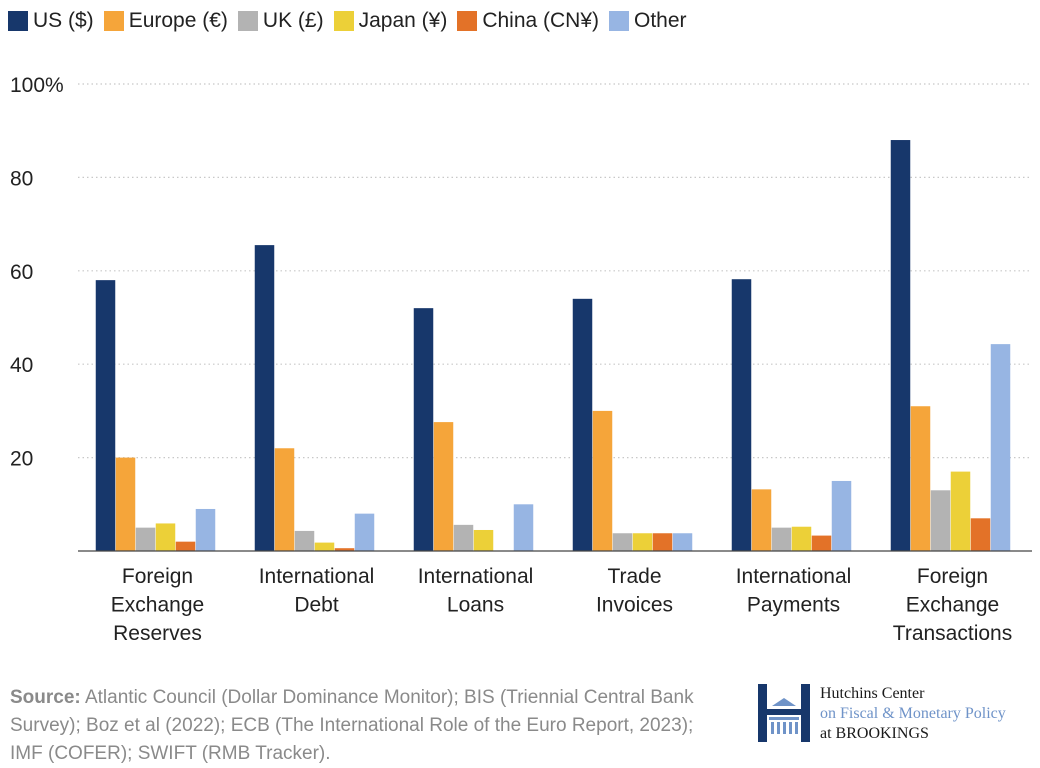  I want to click on logo-line-2: on Fiscal & Monetary Policy, so click(913, 713).